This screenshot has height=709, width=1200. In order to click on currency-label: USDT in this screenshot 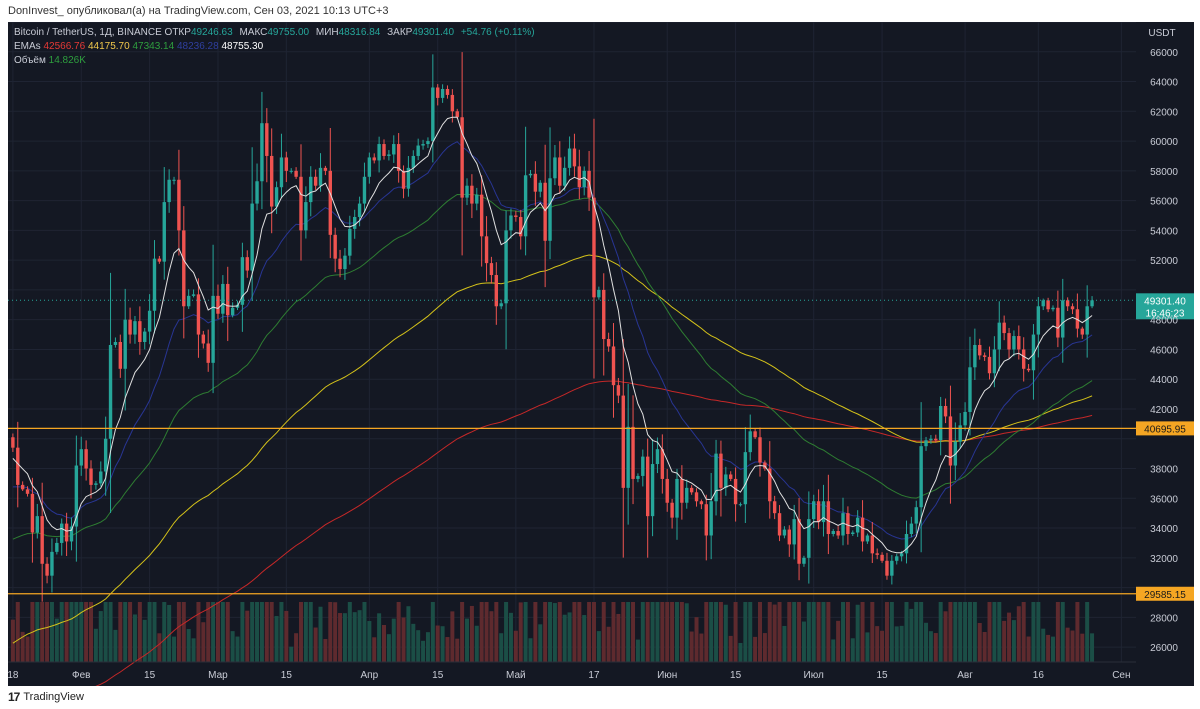, I will do `click(1161, 33)`.